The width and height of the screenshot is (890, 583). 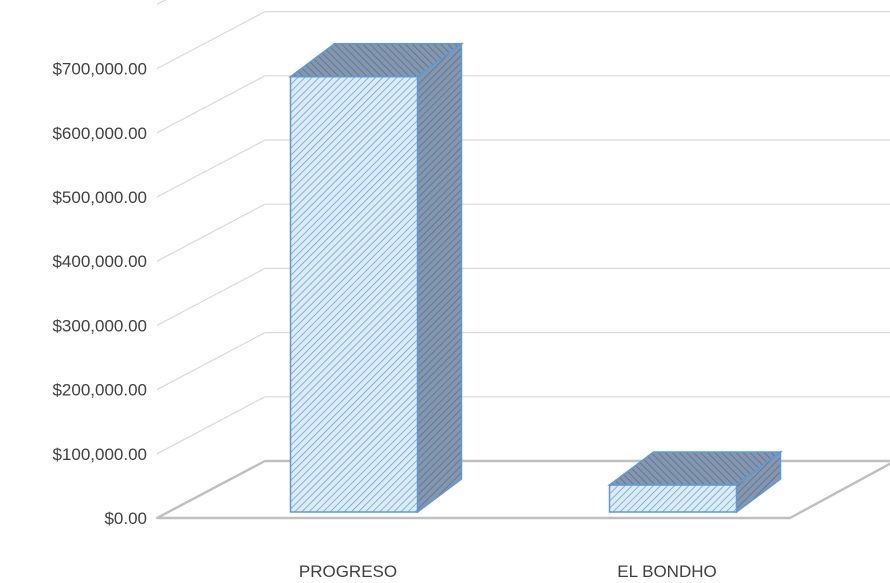 I want to click on y-tick-label: $600,000.00, so click(x=99, y=133).